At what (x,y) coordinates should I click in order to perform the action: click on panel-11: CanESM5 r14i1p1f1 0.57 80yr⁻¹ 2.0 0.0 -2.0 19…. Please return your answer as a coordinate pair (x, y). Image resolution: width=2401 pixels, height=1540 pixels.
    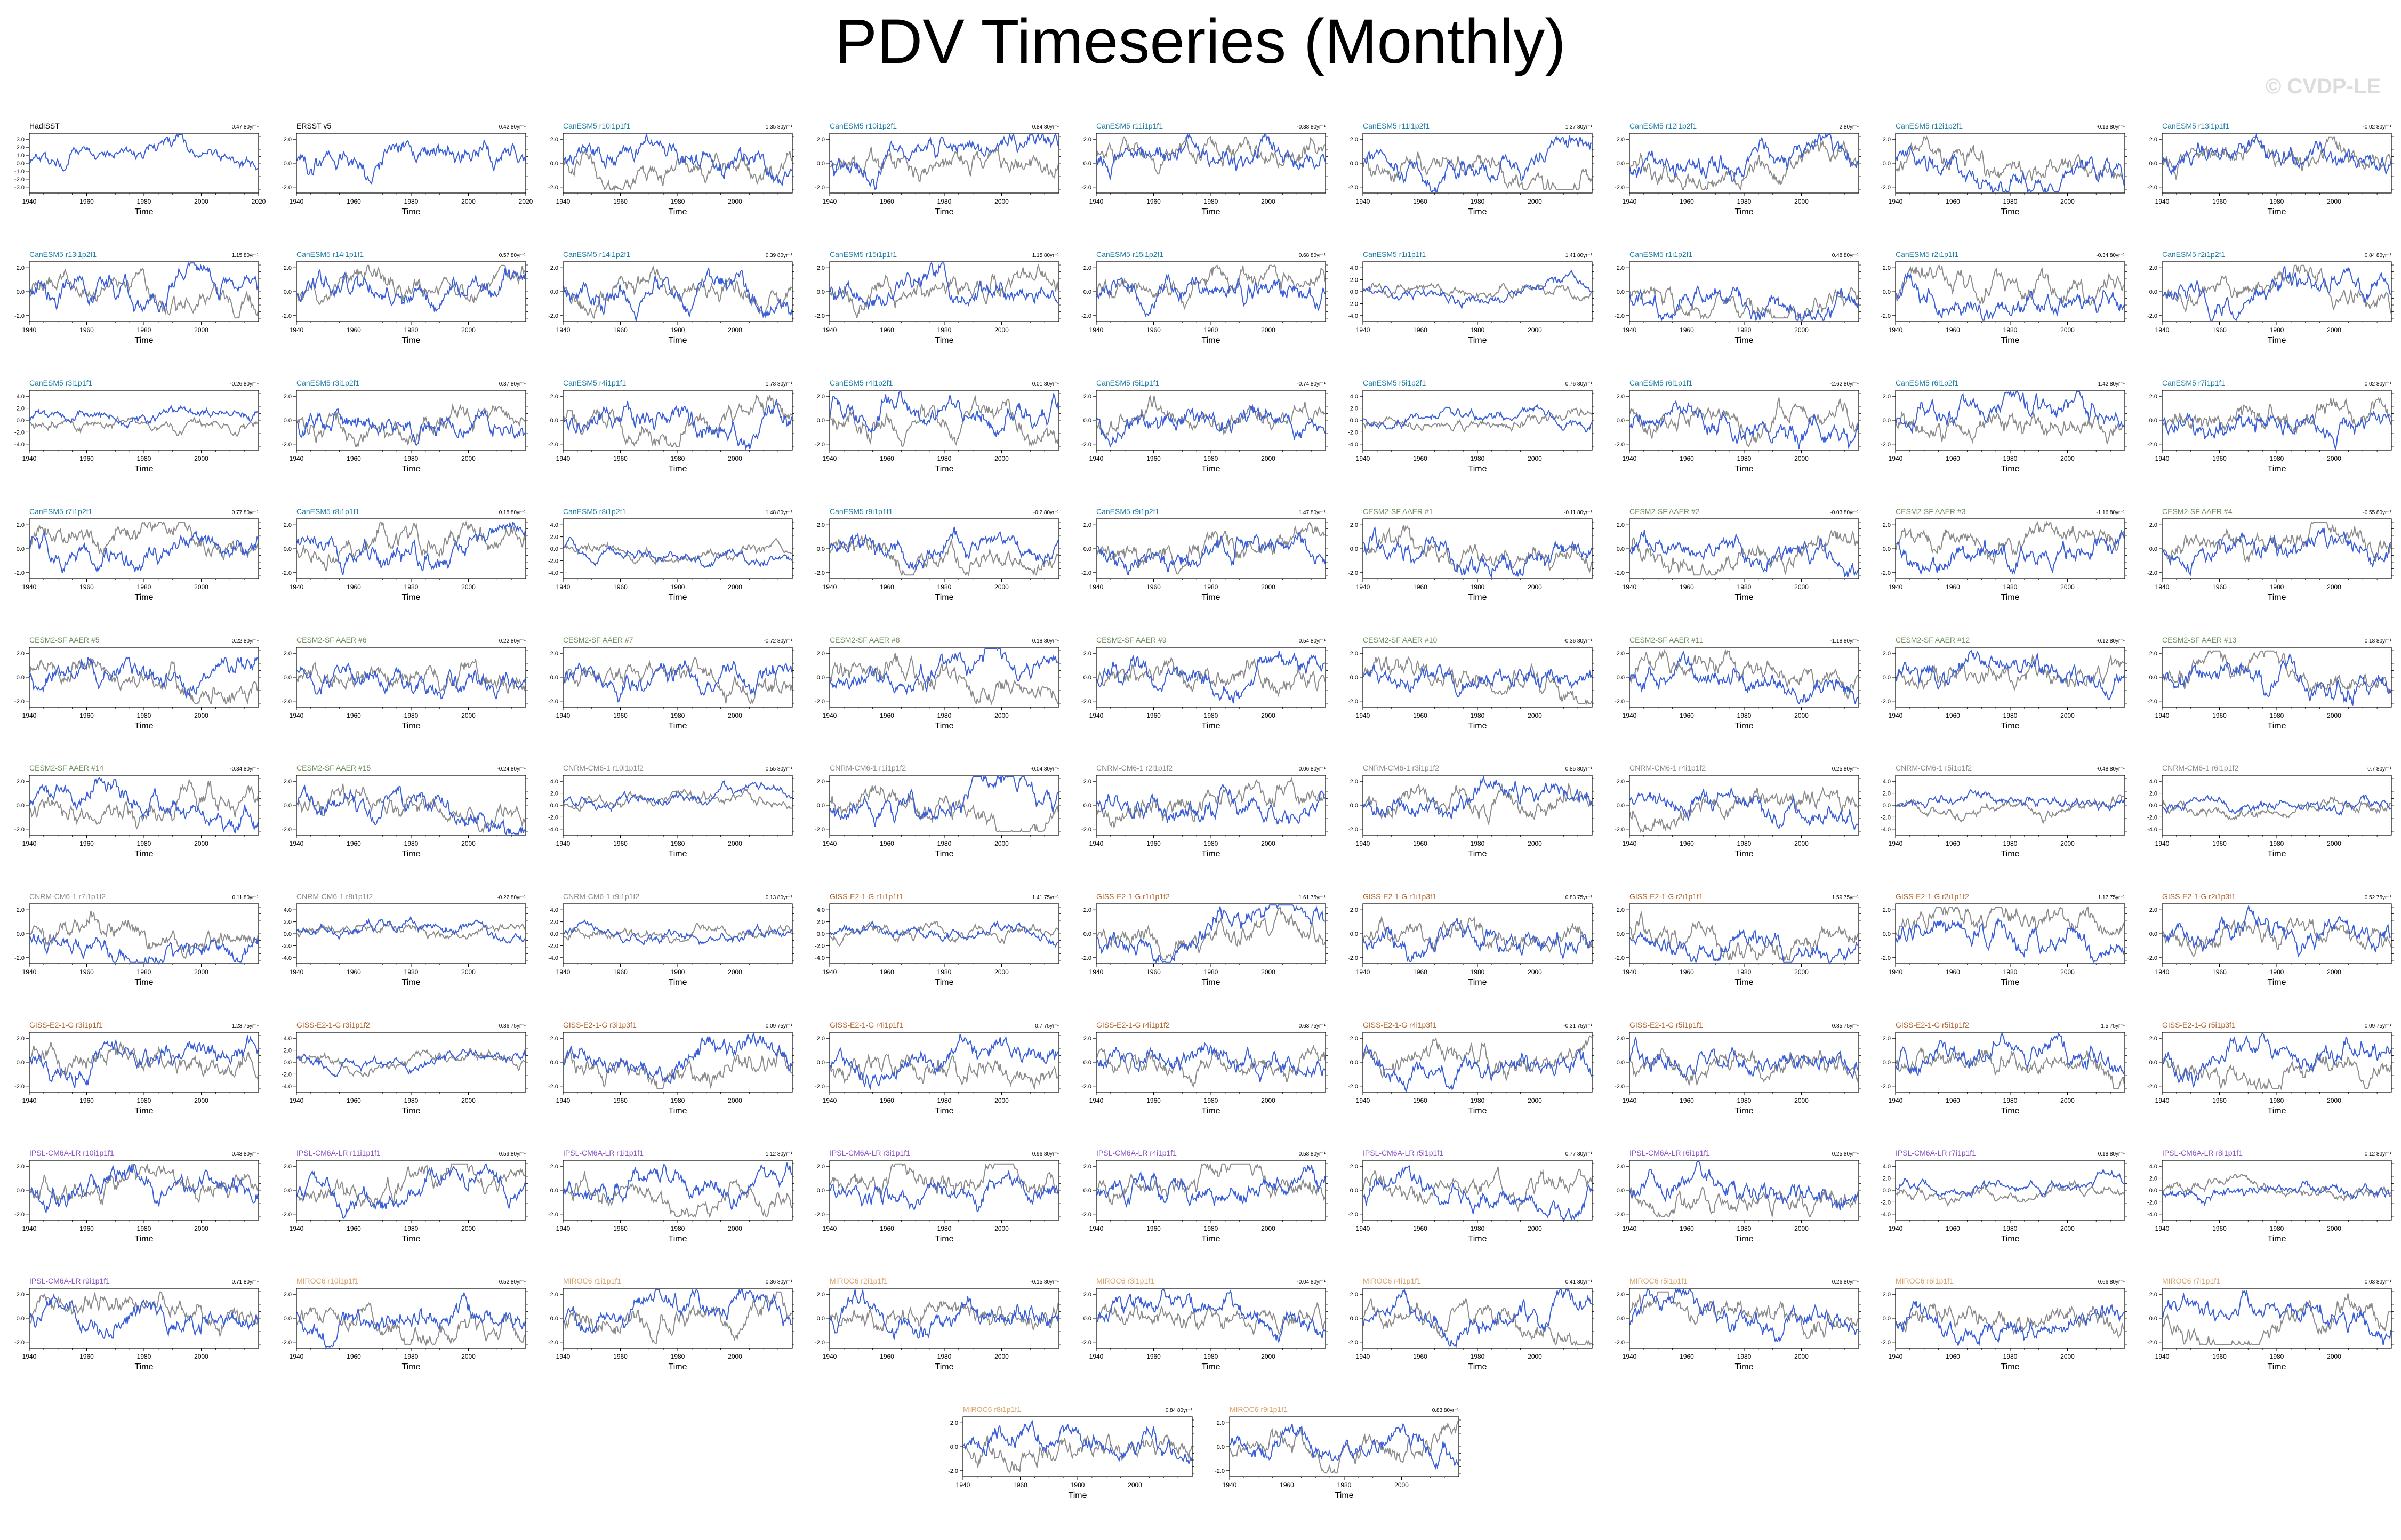
    Looking at the image, I should click on (405, 297).